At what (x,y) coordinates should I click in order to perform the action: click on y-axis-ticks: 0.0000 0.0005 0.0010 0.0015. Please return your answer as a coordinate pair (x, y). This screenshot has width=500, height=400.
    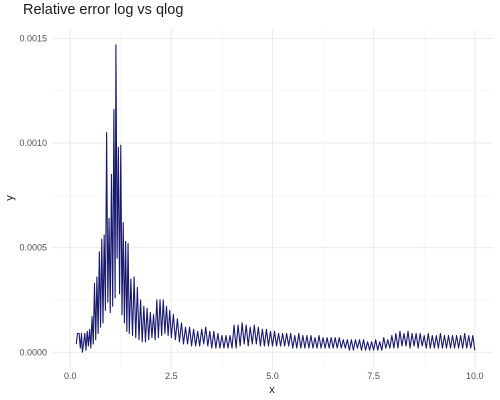
    Looking at the image, I should click on (33, 195).